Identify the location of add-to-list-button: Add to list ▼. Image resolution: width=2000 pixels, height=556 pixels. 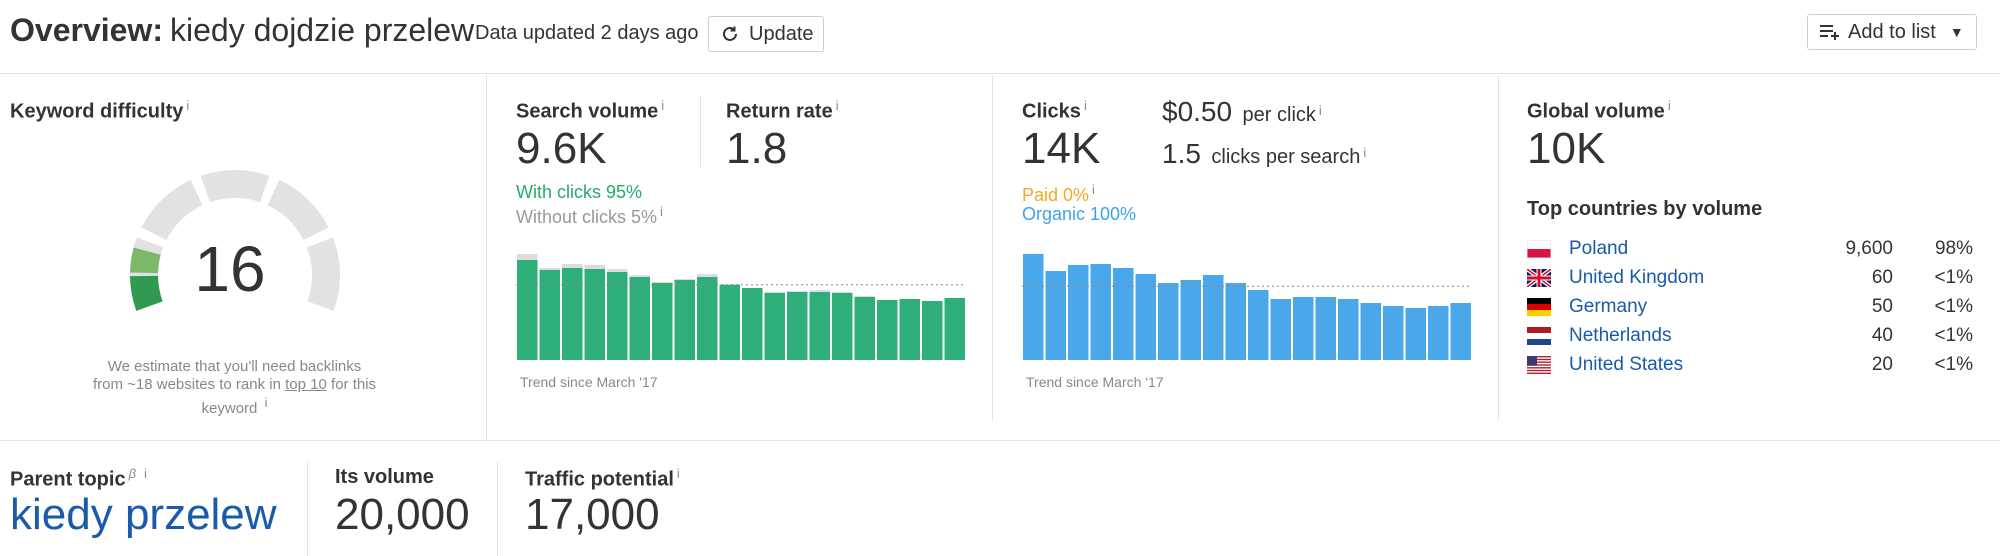
(1892, 32).